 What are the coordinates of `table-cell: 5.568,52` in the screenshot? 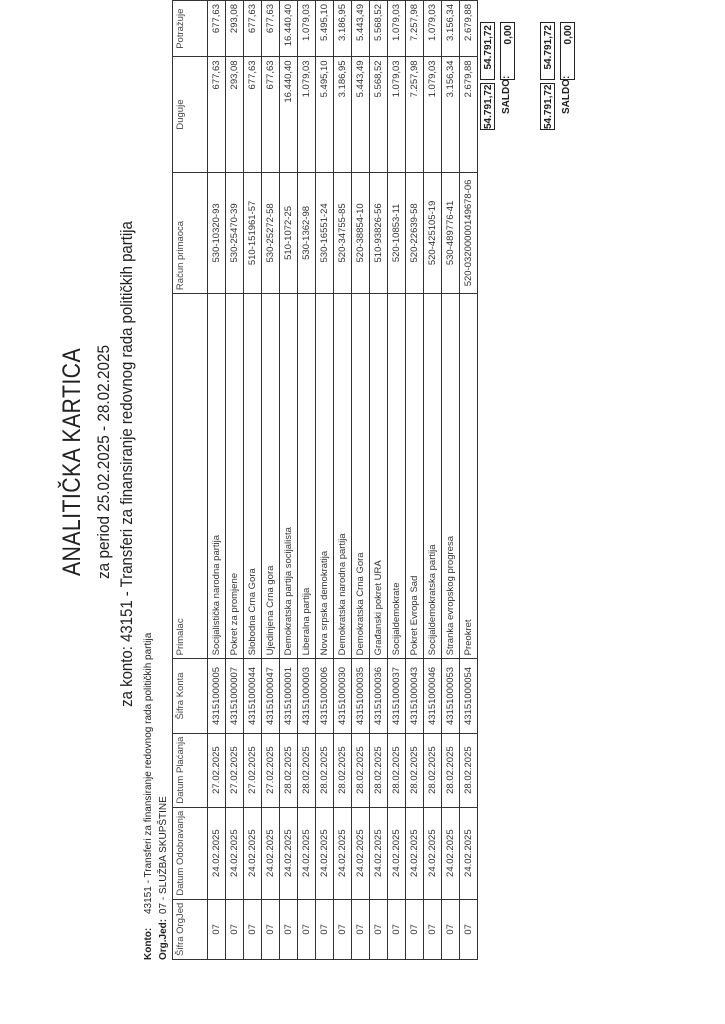 It's located at (378, 28).